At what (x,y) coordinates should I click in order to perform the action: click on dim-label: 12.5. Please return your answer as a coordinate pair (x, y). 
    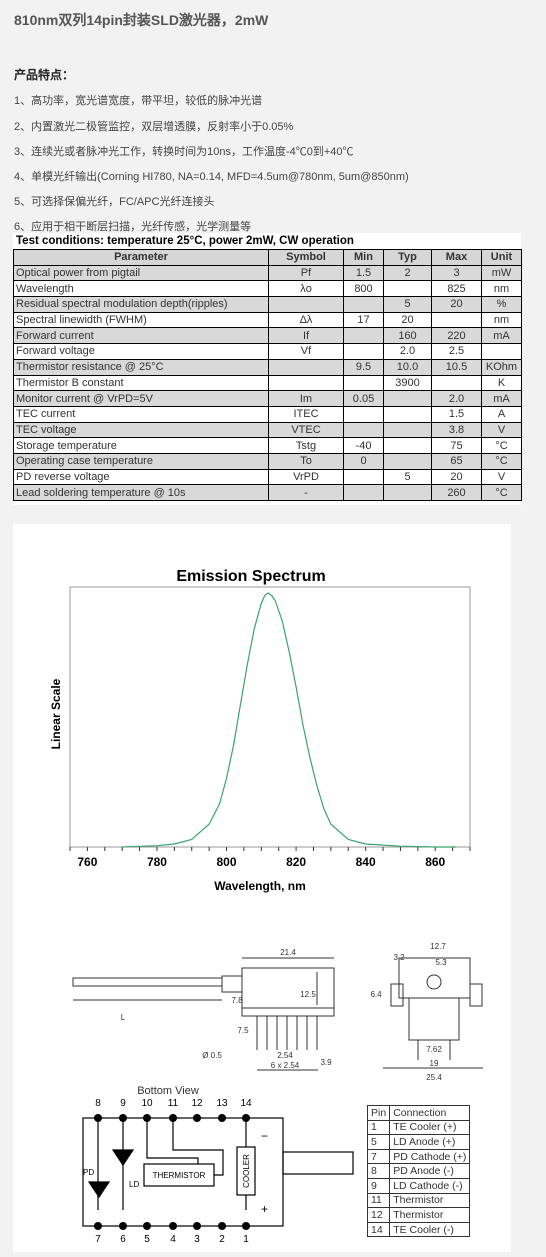
    Looking at the image, I should click on (308, 994).